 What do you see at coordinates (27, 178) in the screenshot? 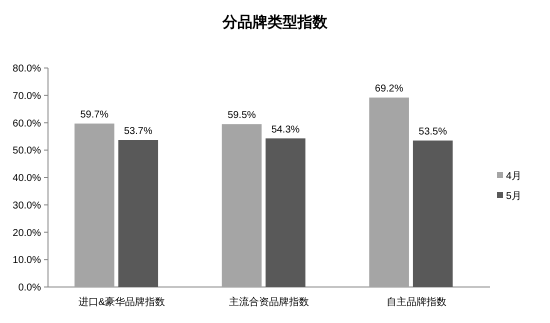
I see `y-tick-label: 40.0%` at bounding box center [27, 178].